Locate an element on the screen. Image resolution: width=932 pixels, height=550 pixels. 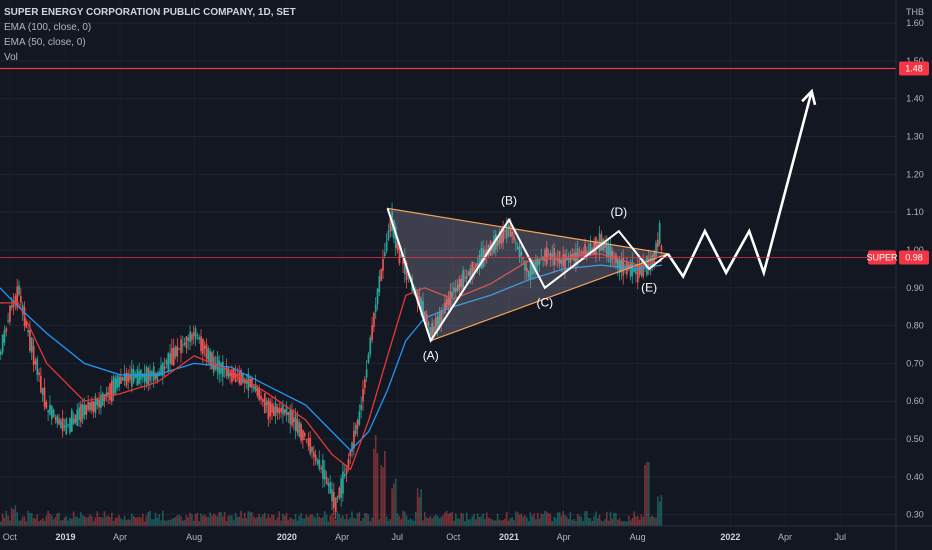
x-tick-label: Oct is located at coordinates (453, 537).